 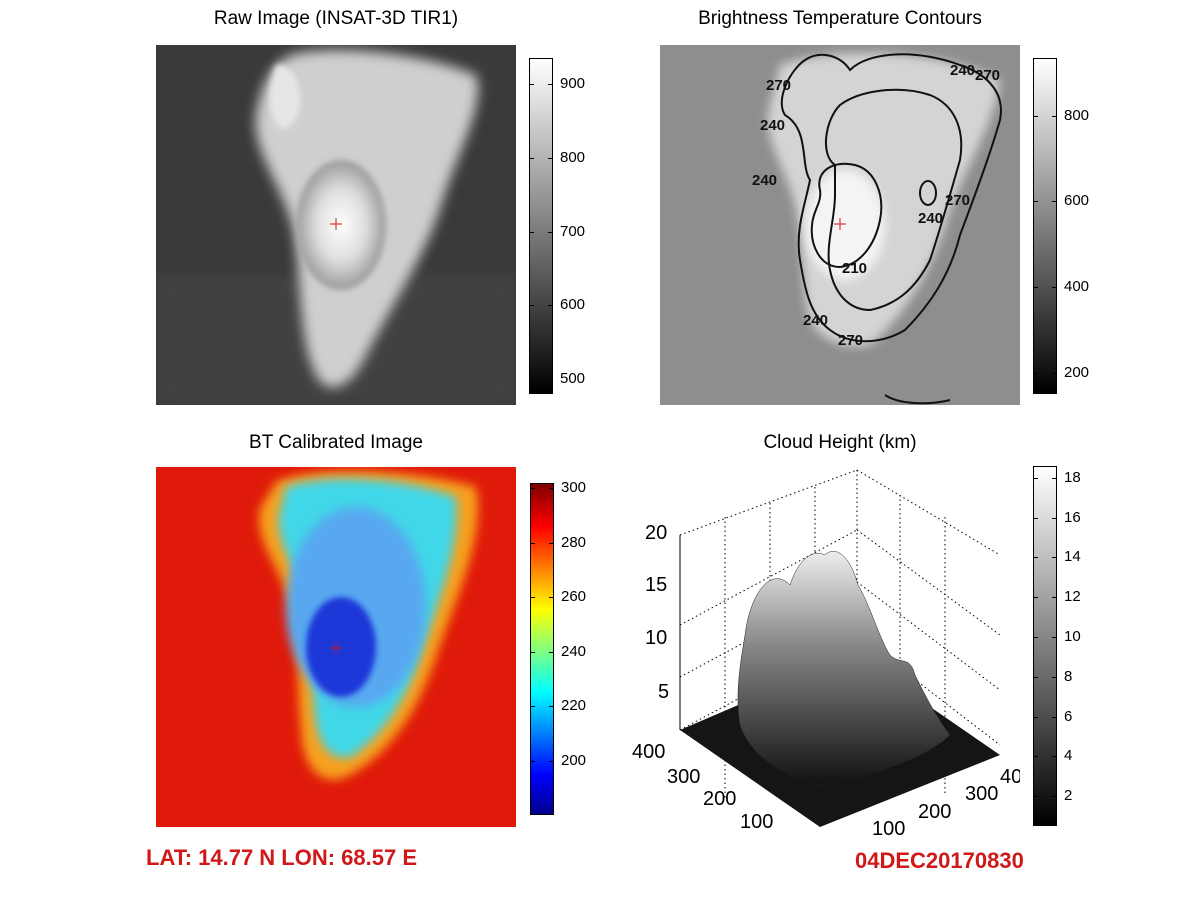 I want to click on cloud-height-surface, so click(x=840, y=689).